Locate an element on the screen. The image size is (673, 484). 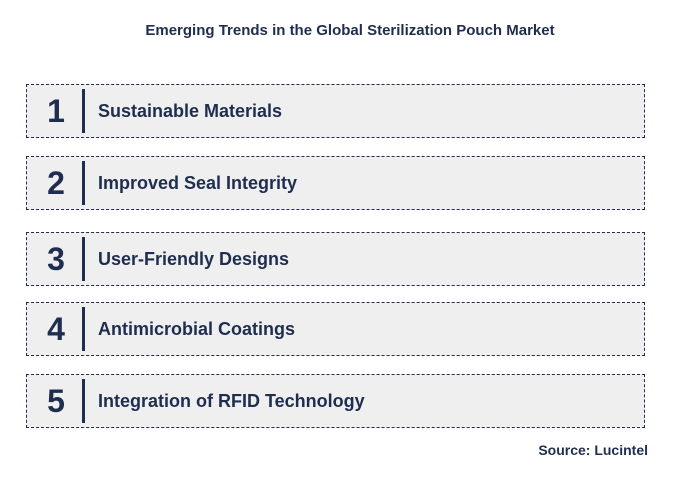
trend-item-5: 5 Integration of RFID Technology is located at coordinates (335, 401).